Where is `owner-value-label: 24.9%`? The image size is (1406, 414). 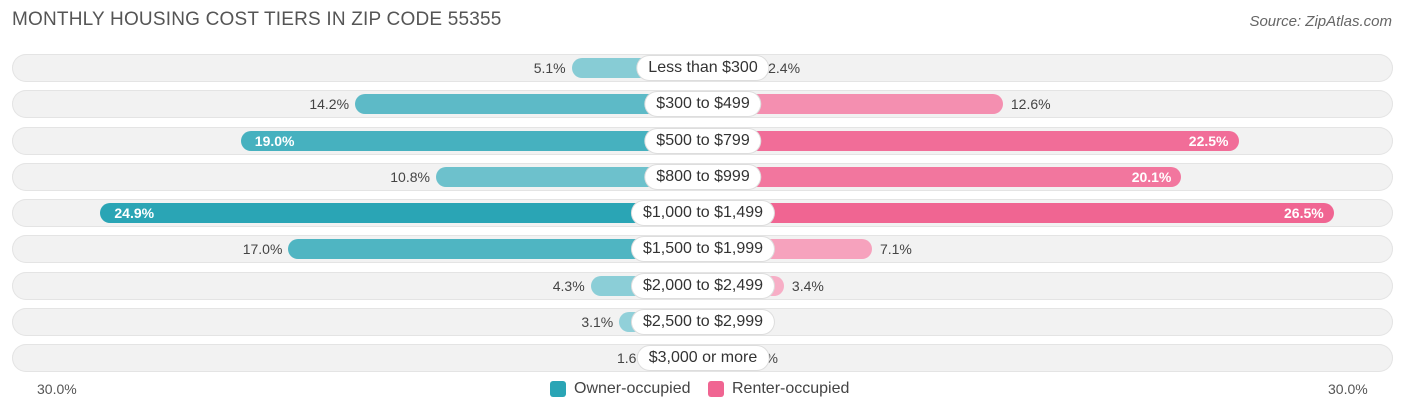 owner-value-label: 24.9% is located at coordinates (134, 213).